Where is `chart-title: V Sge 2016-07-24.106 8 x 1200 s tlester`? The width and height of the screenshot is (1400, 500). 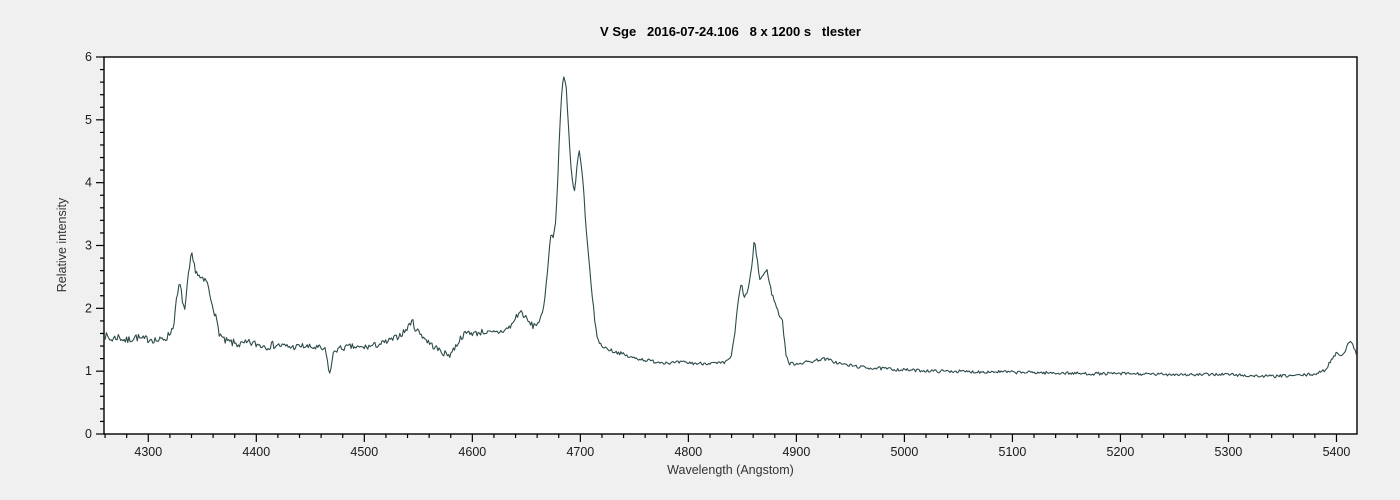 chart-title: V Sge 2016-07-24.106 8 x 1200 s tlester is located at coordinates (730, 31).